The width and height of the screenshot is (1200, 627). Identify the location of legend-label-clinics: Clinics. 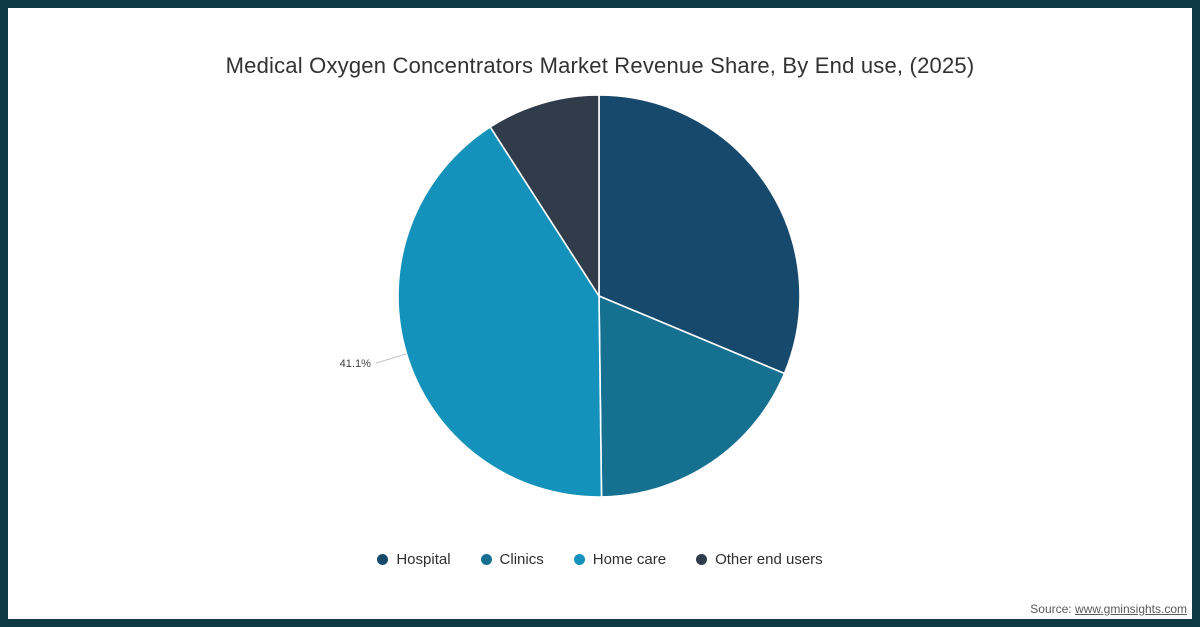
(521, 559).